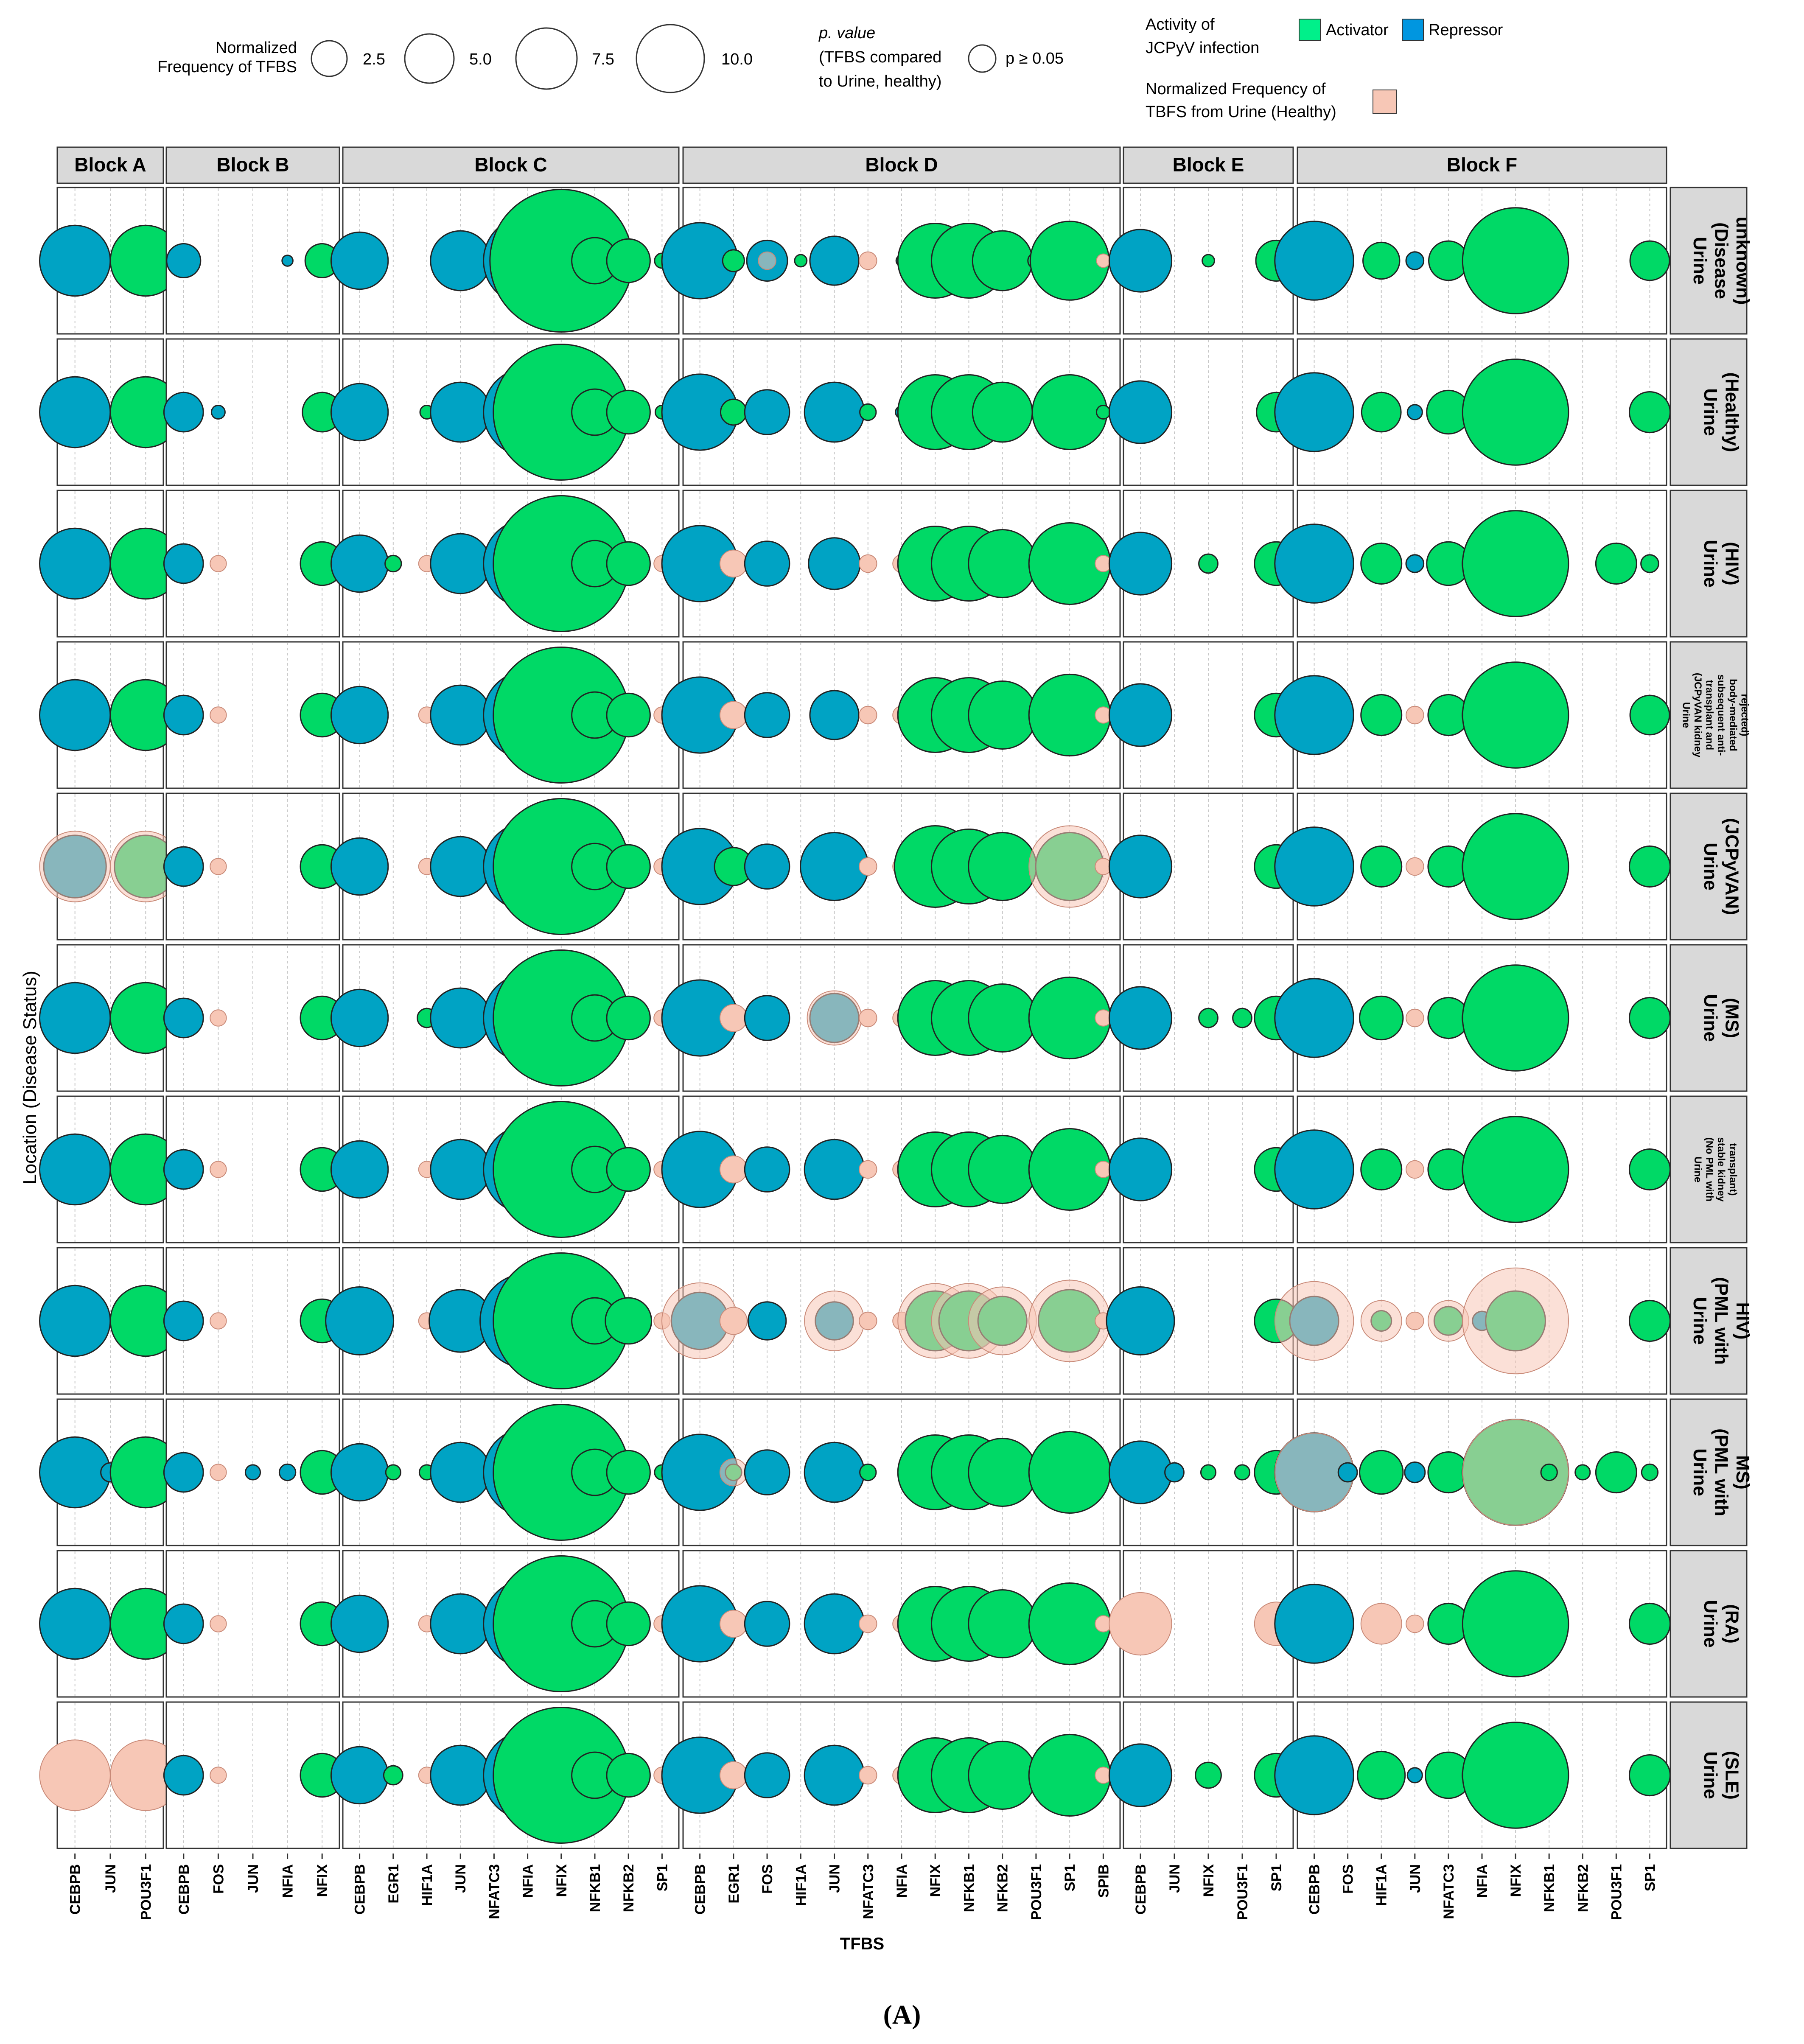  What do you see at coordinates (902, 165) in the screenshot?
I see `block-title-4: Block D` at bounding box center [902, 165].